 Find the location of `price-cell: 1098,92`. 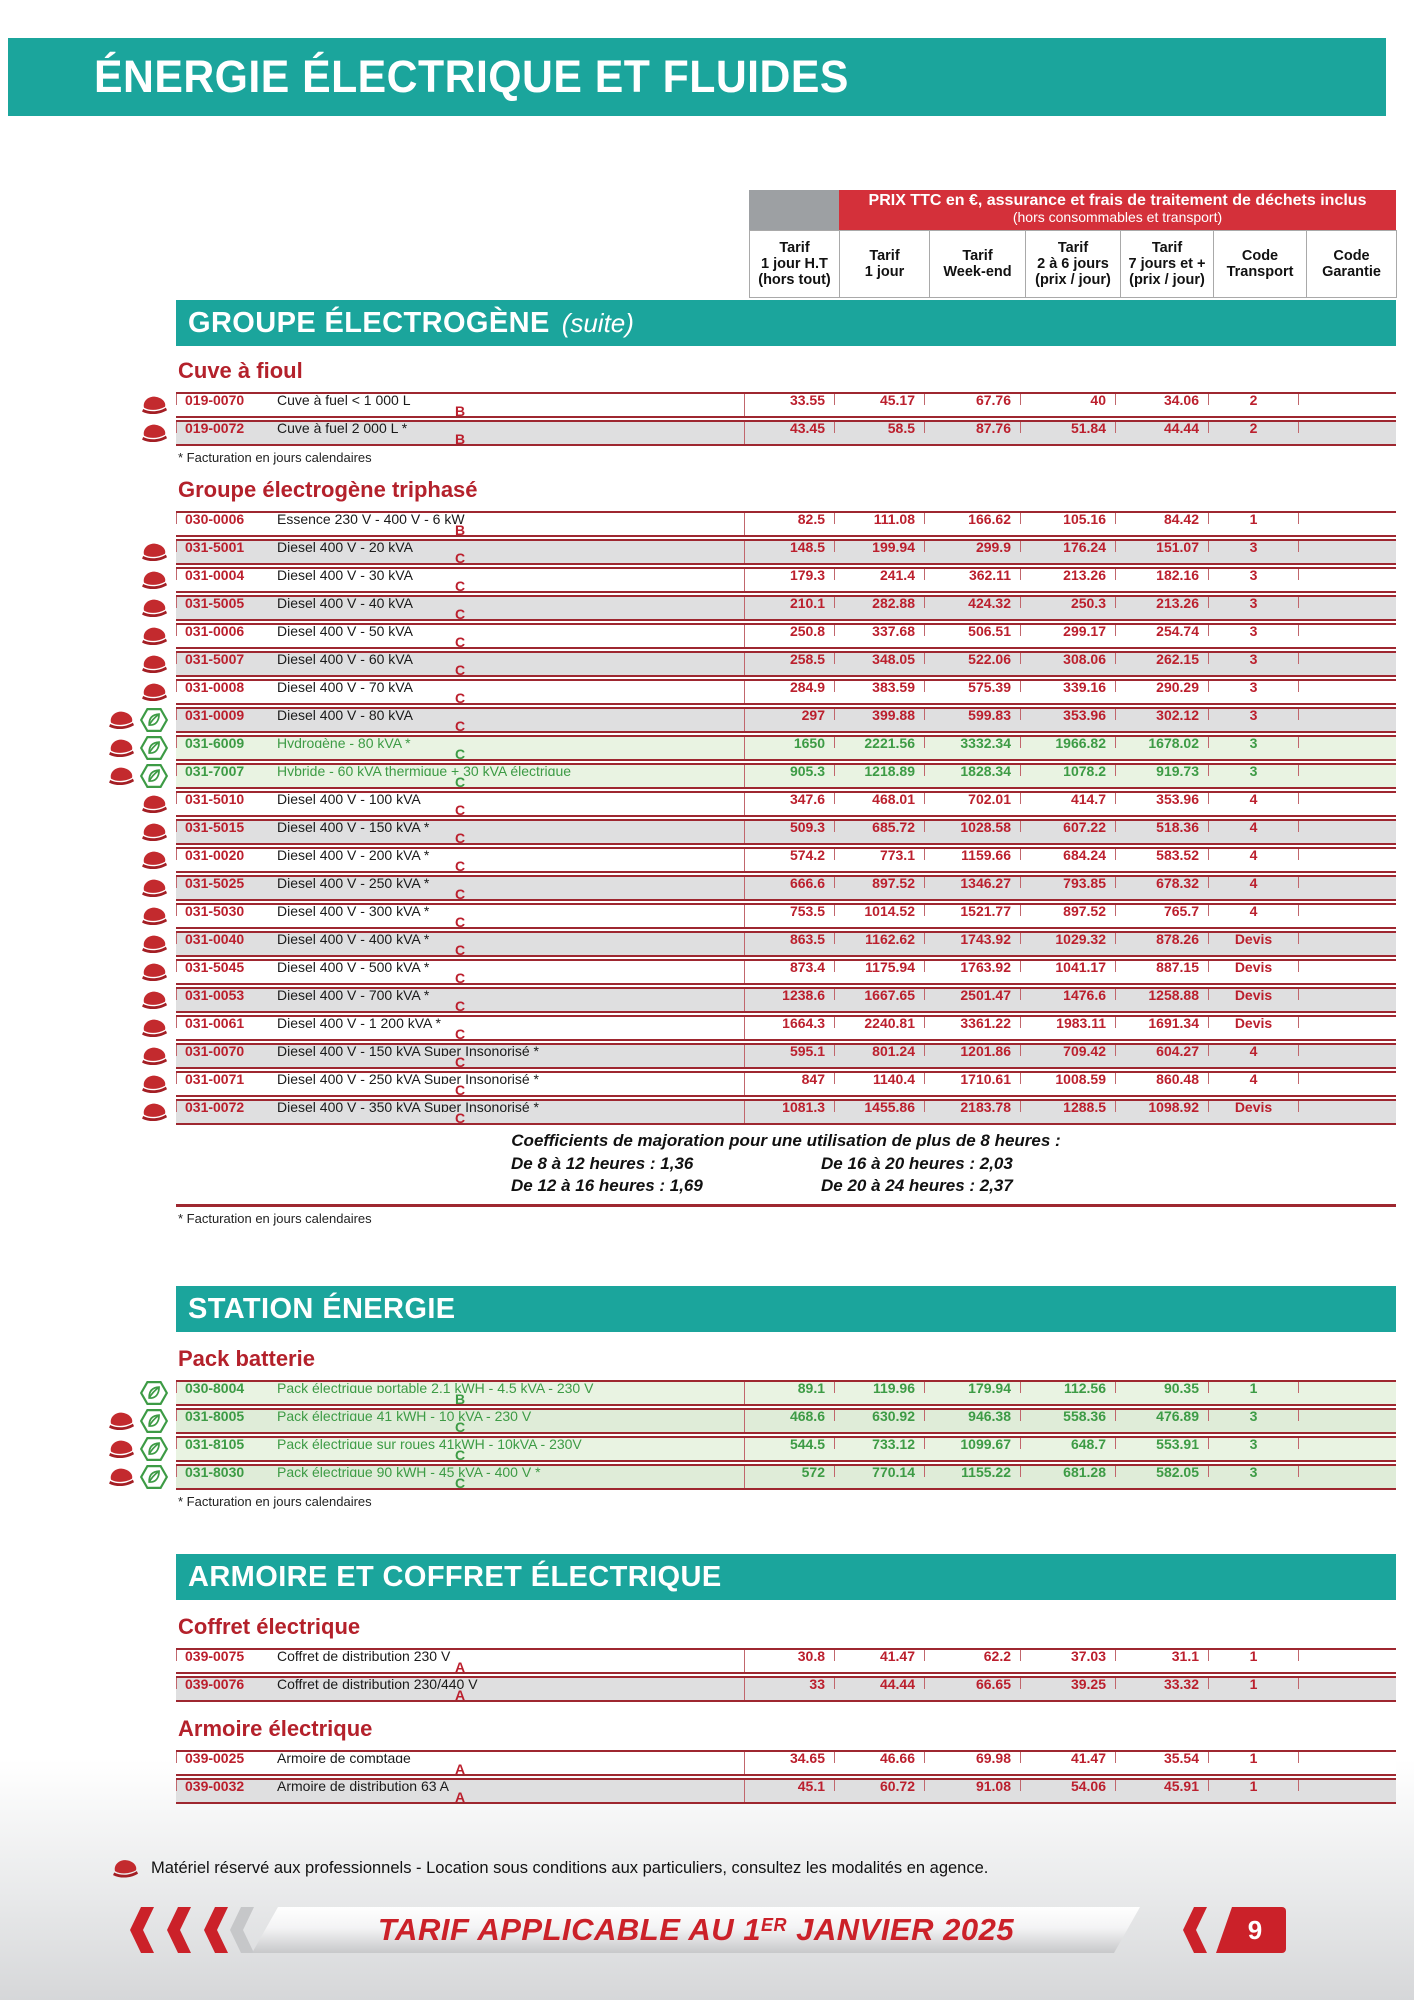

price-cell: 1098,92 is located at coordinates (1162, 1106).